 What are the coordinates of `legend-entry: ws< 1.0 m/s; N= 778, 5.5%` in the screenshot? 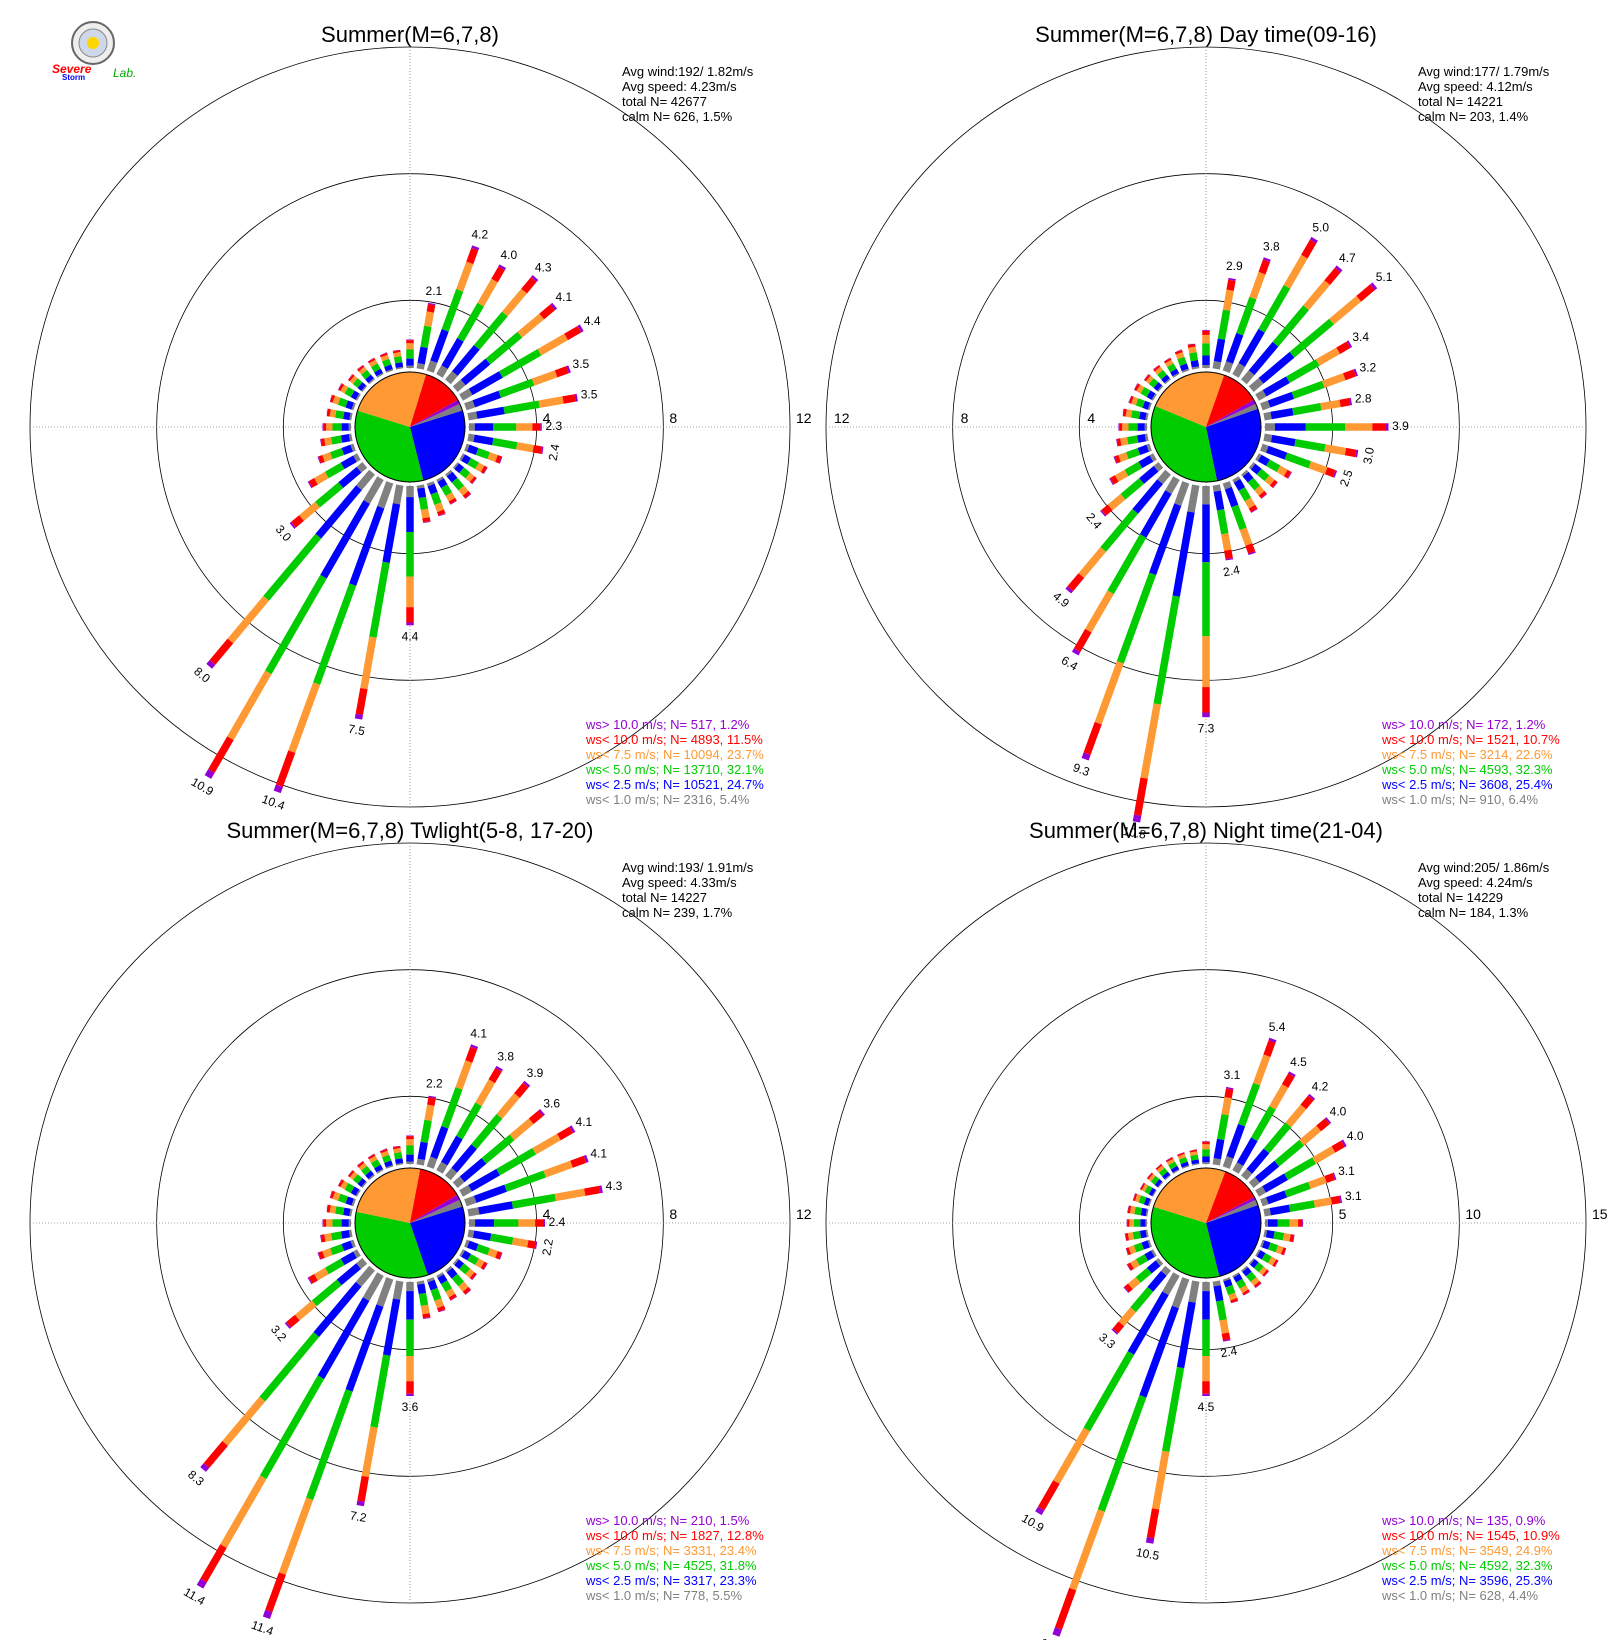 It's located at (664, 1595).